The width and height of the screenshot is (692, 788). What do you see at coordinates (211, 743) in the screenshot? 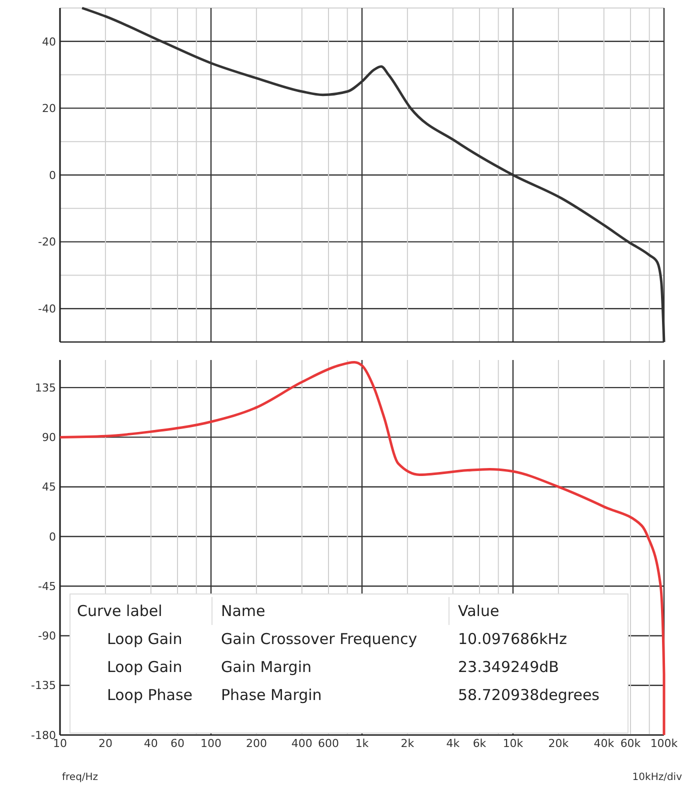
I see `x-tick-label: 100` at bounding box center [211, 743].